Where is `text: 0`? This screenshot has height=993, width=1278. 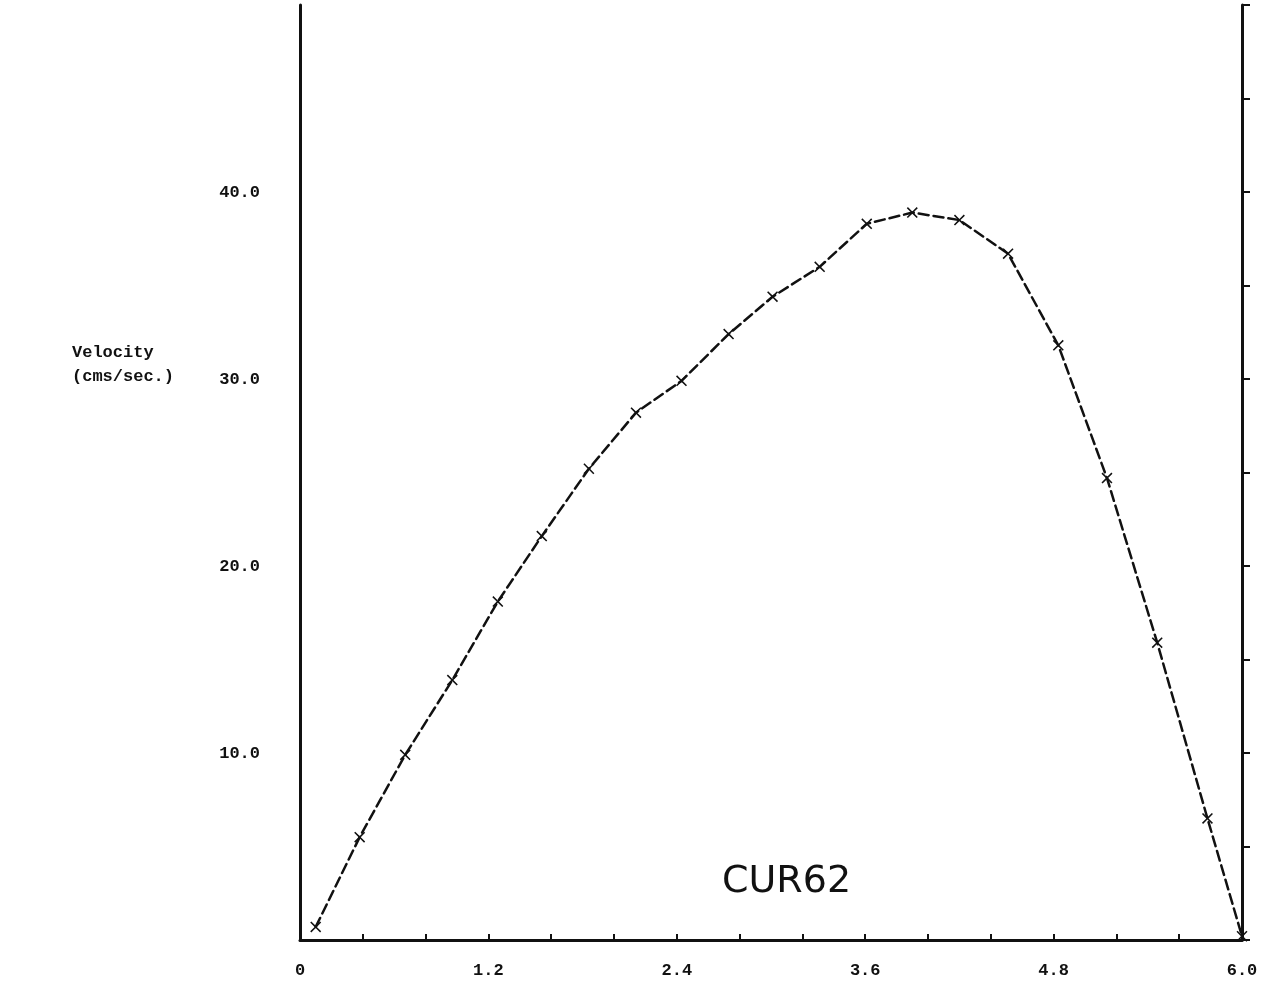 text: 0 is located at coordinates (300, 970).